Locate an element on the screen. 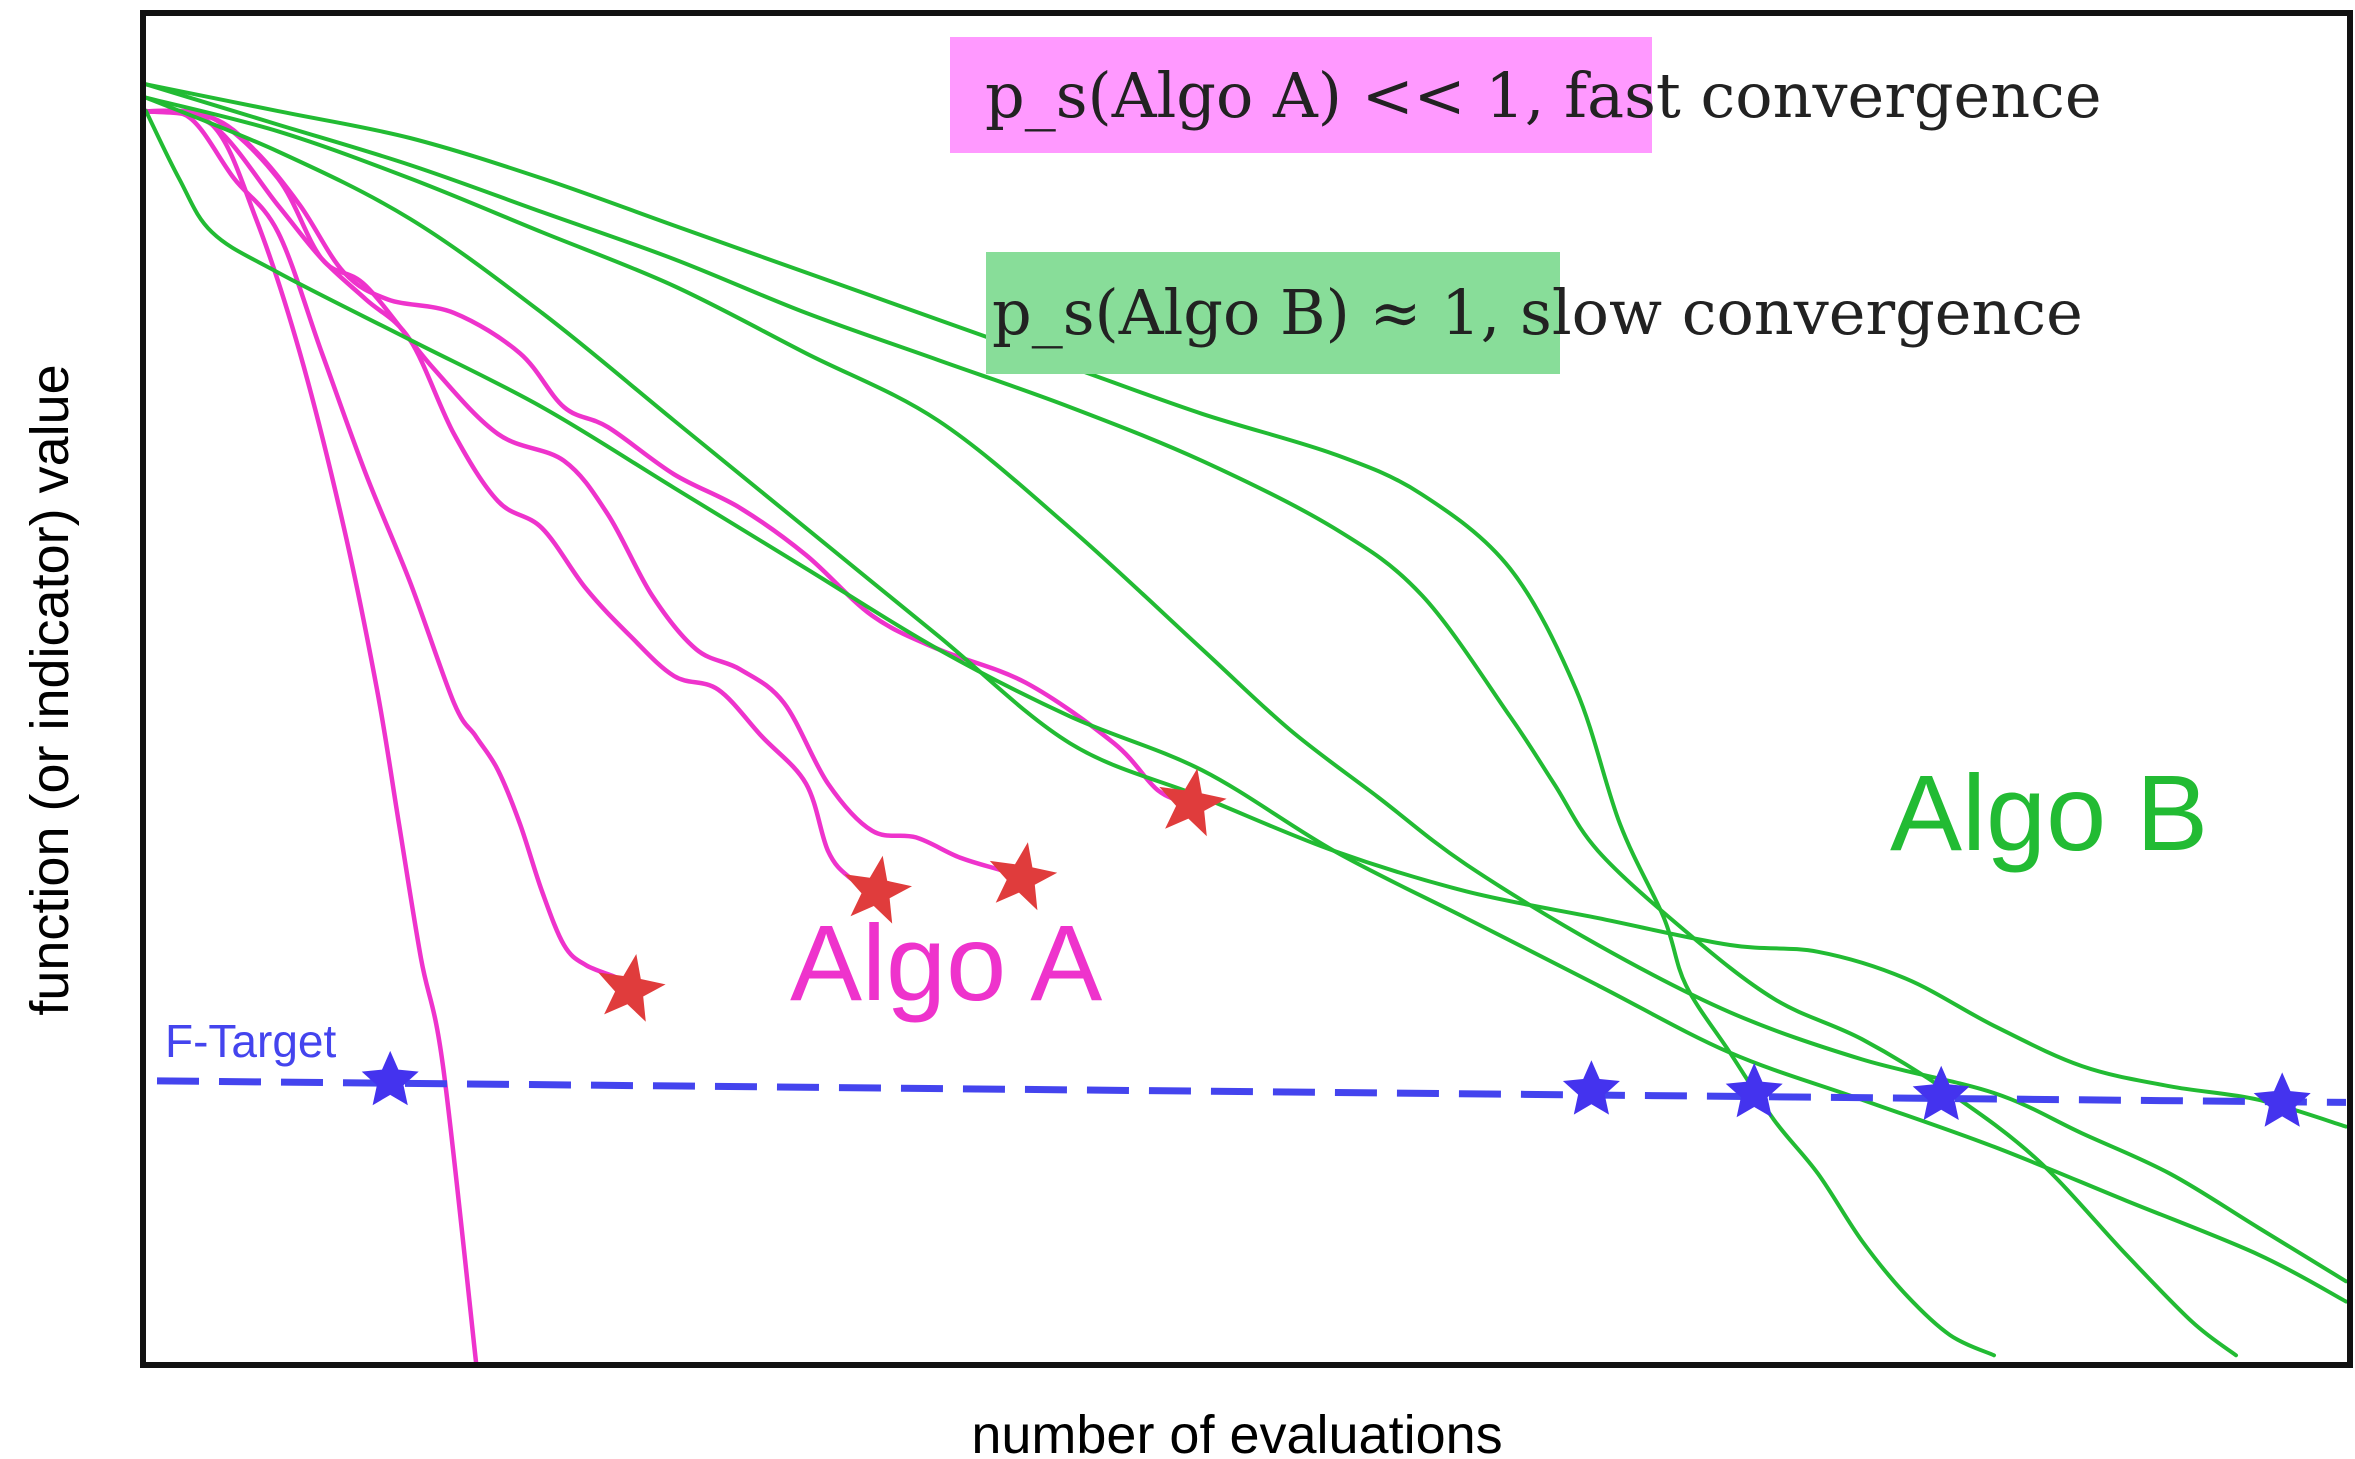 The height and width of the screenshot is (1459, 2355). algo-a-annotation-text: fast convergence is located at coordinates (1822, 95).